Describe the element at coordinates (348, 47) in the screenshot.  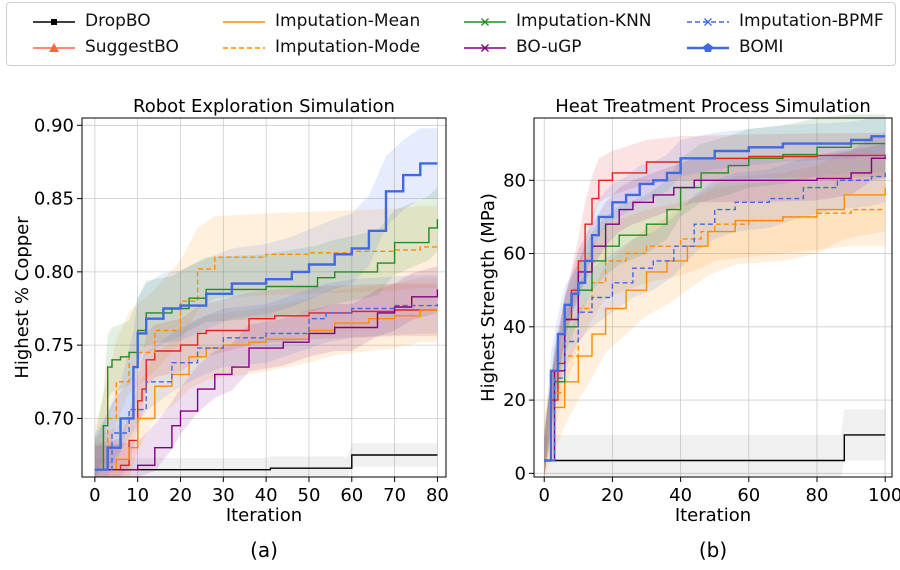
I see `legend-label: Imputation-Mode` at that location.